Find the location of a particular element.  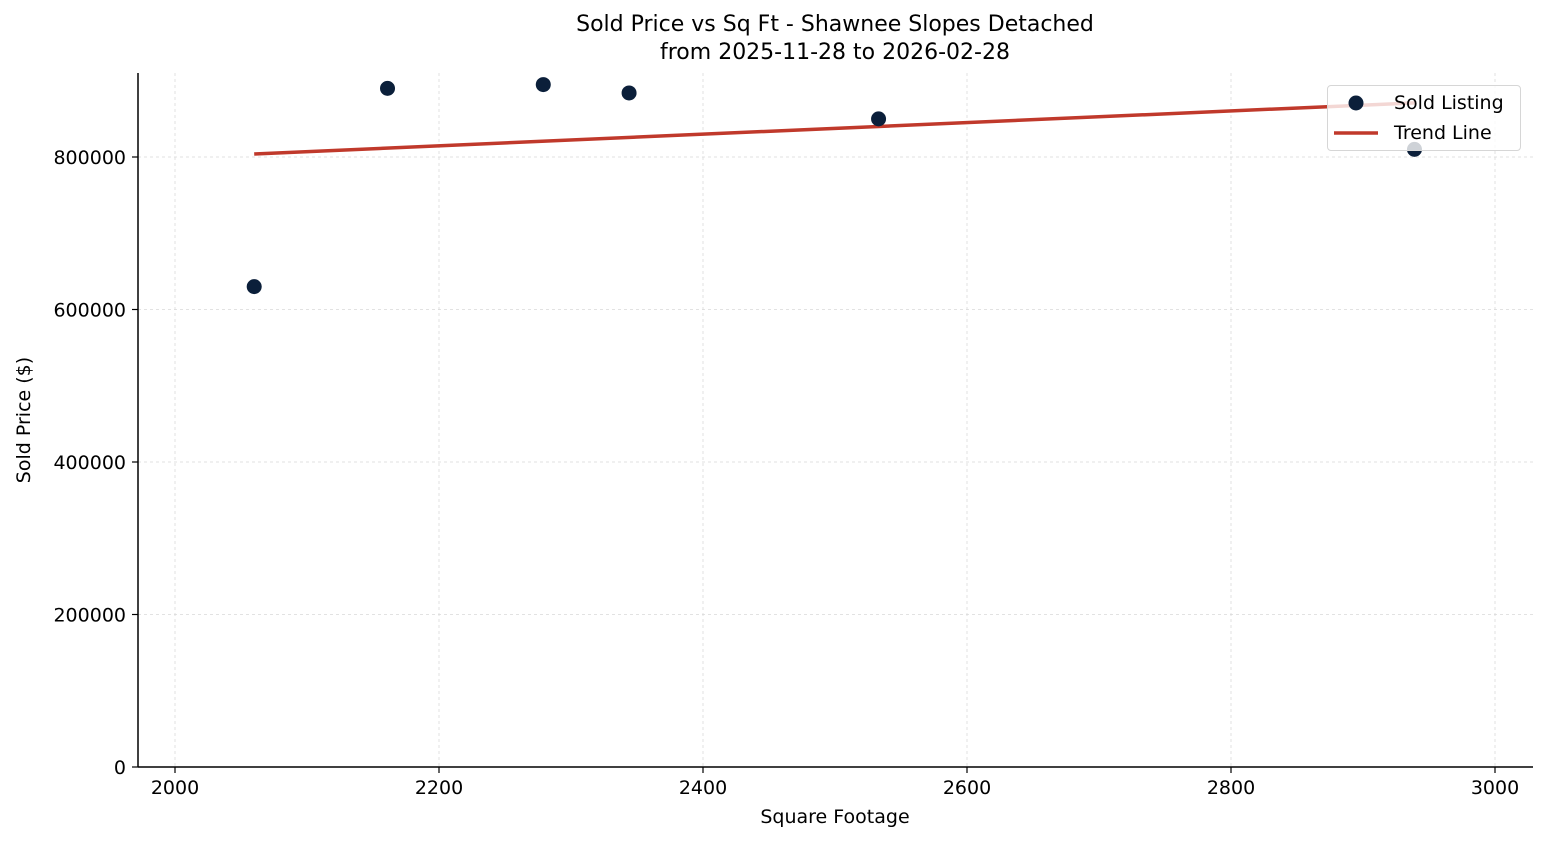

x-tick-label: 2400 is located at coordinates (703, 788).